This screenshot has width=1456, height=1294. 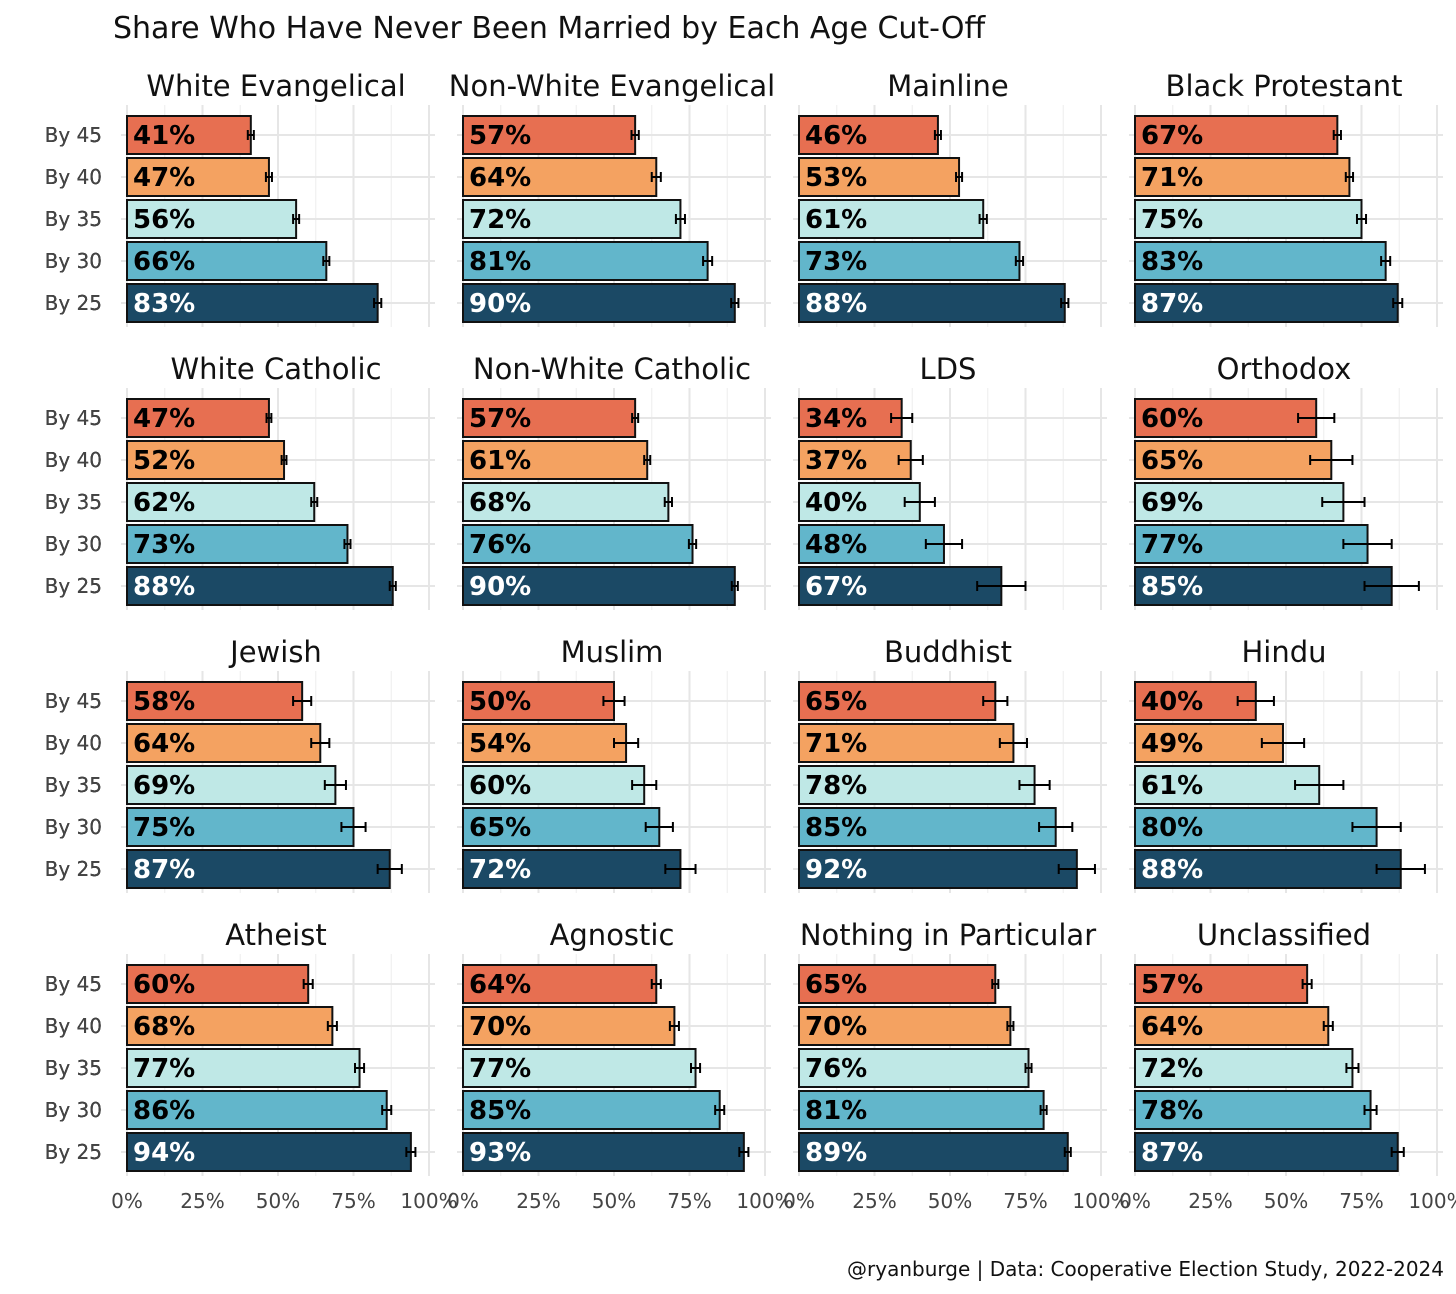 What do you see at coordinates (1172, 545) in the screenshot?
I see `bar-value-label: 77%` at bounding box center [1172, 545].